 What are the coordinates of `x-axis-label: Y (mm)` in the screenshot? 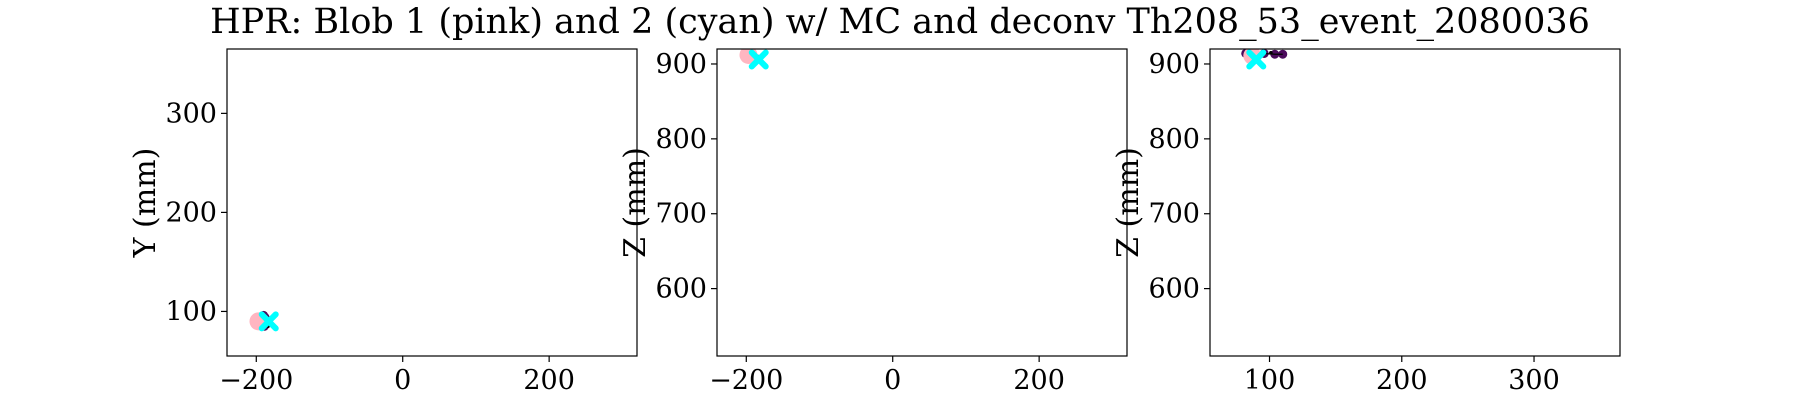 It's located at (1414, 398).